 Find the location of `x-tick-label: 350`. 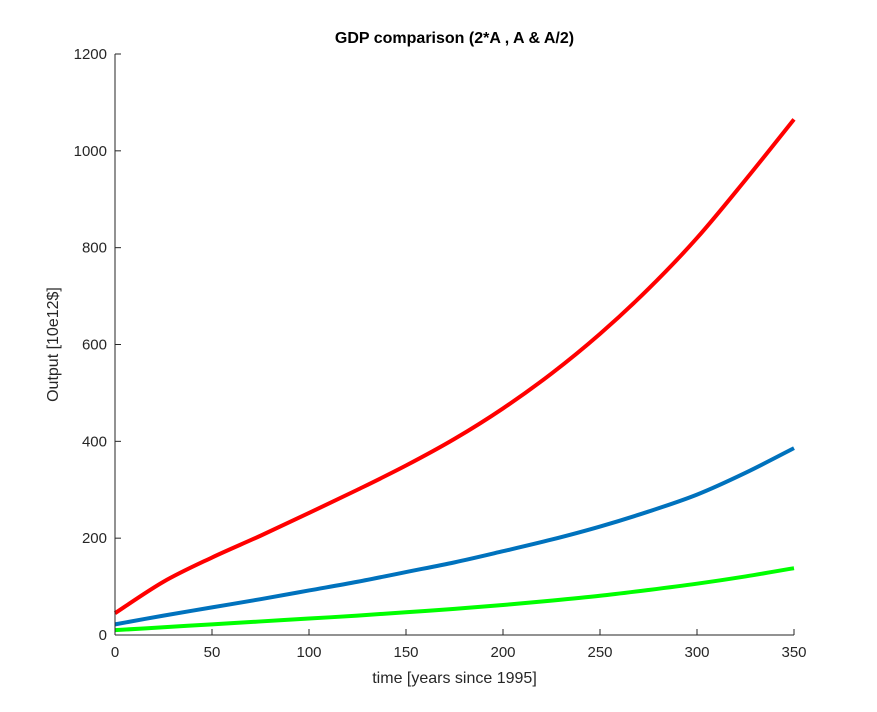

x-tick-label: 350 is located at coordinates (793, 652).